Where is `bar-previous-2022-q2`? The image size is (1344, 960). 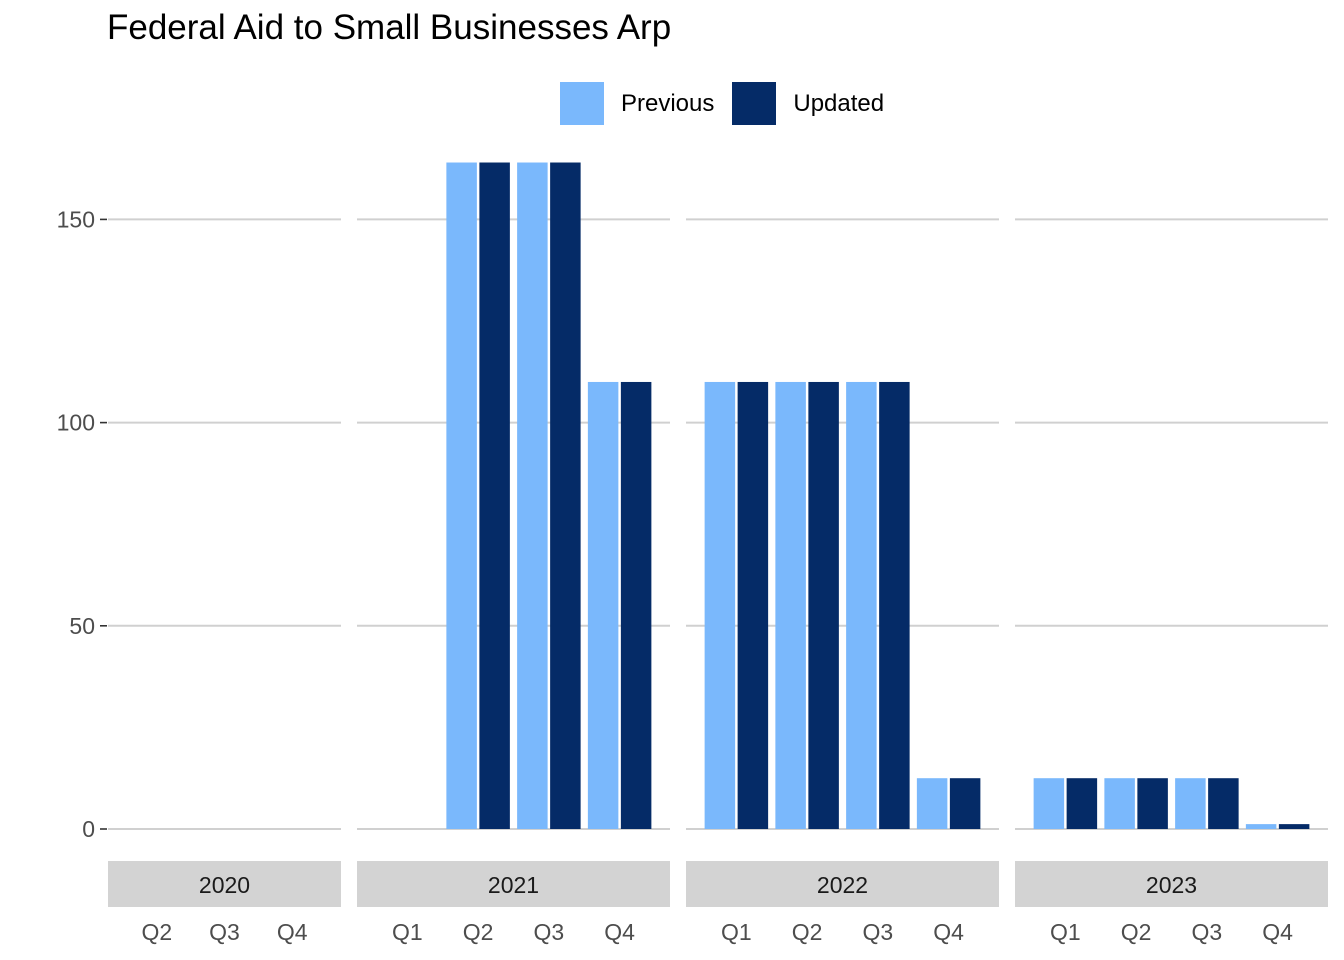 bar-previous-2022-q2 is located at coordinates (790, 605).